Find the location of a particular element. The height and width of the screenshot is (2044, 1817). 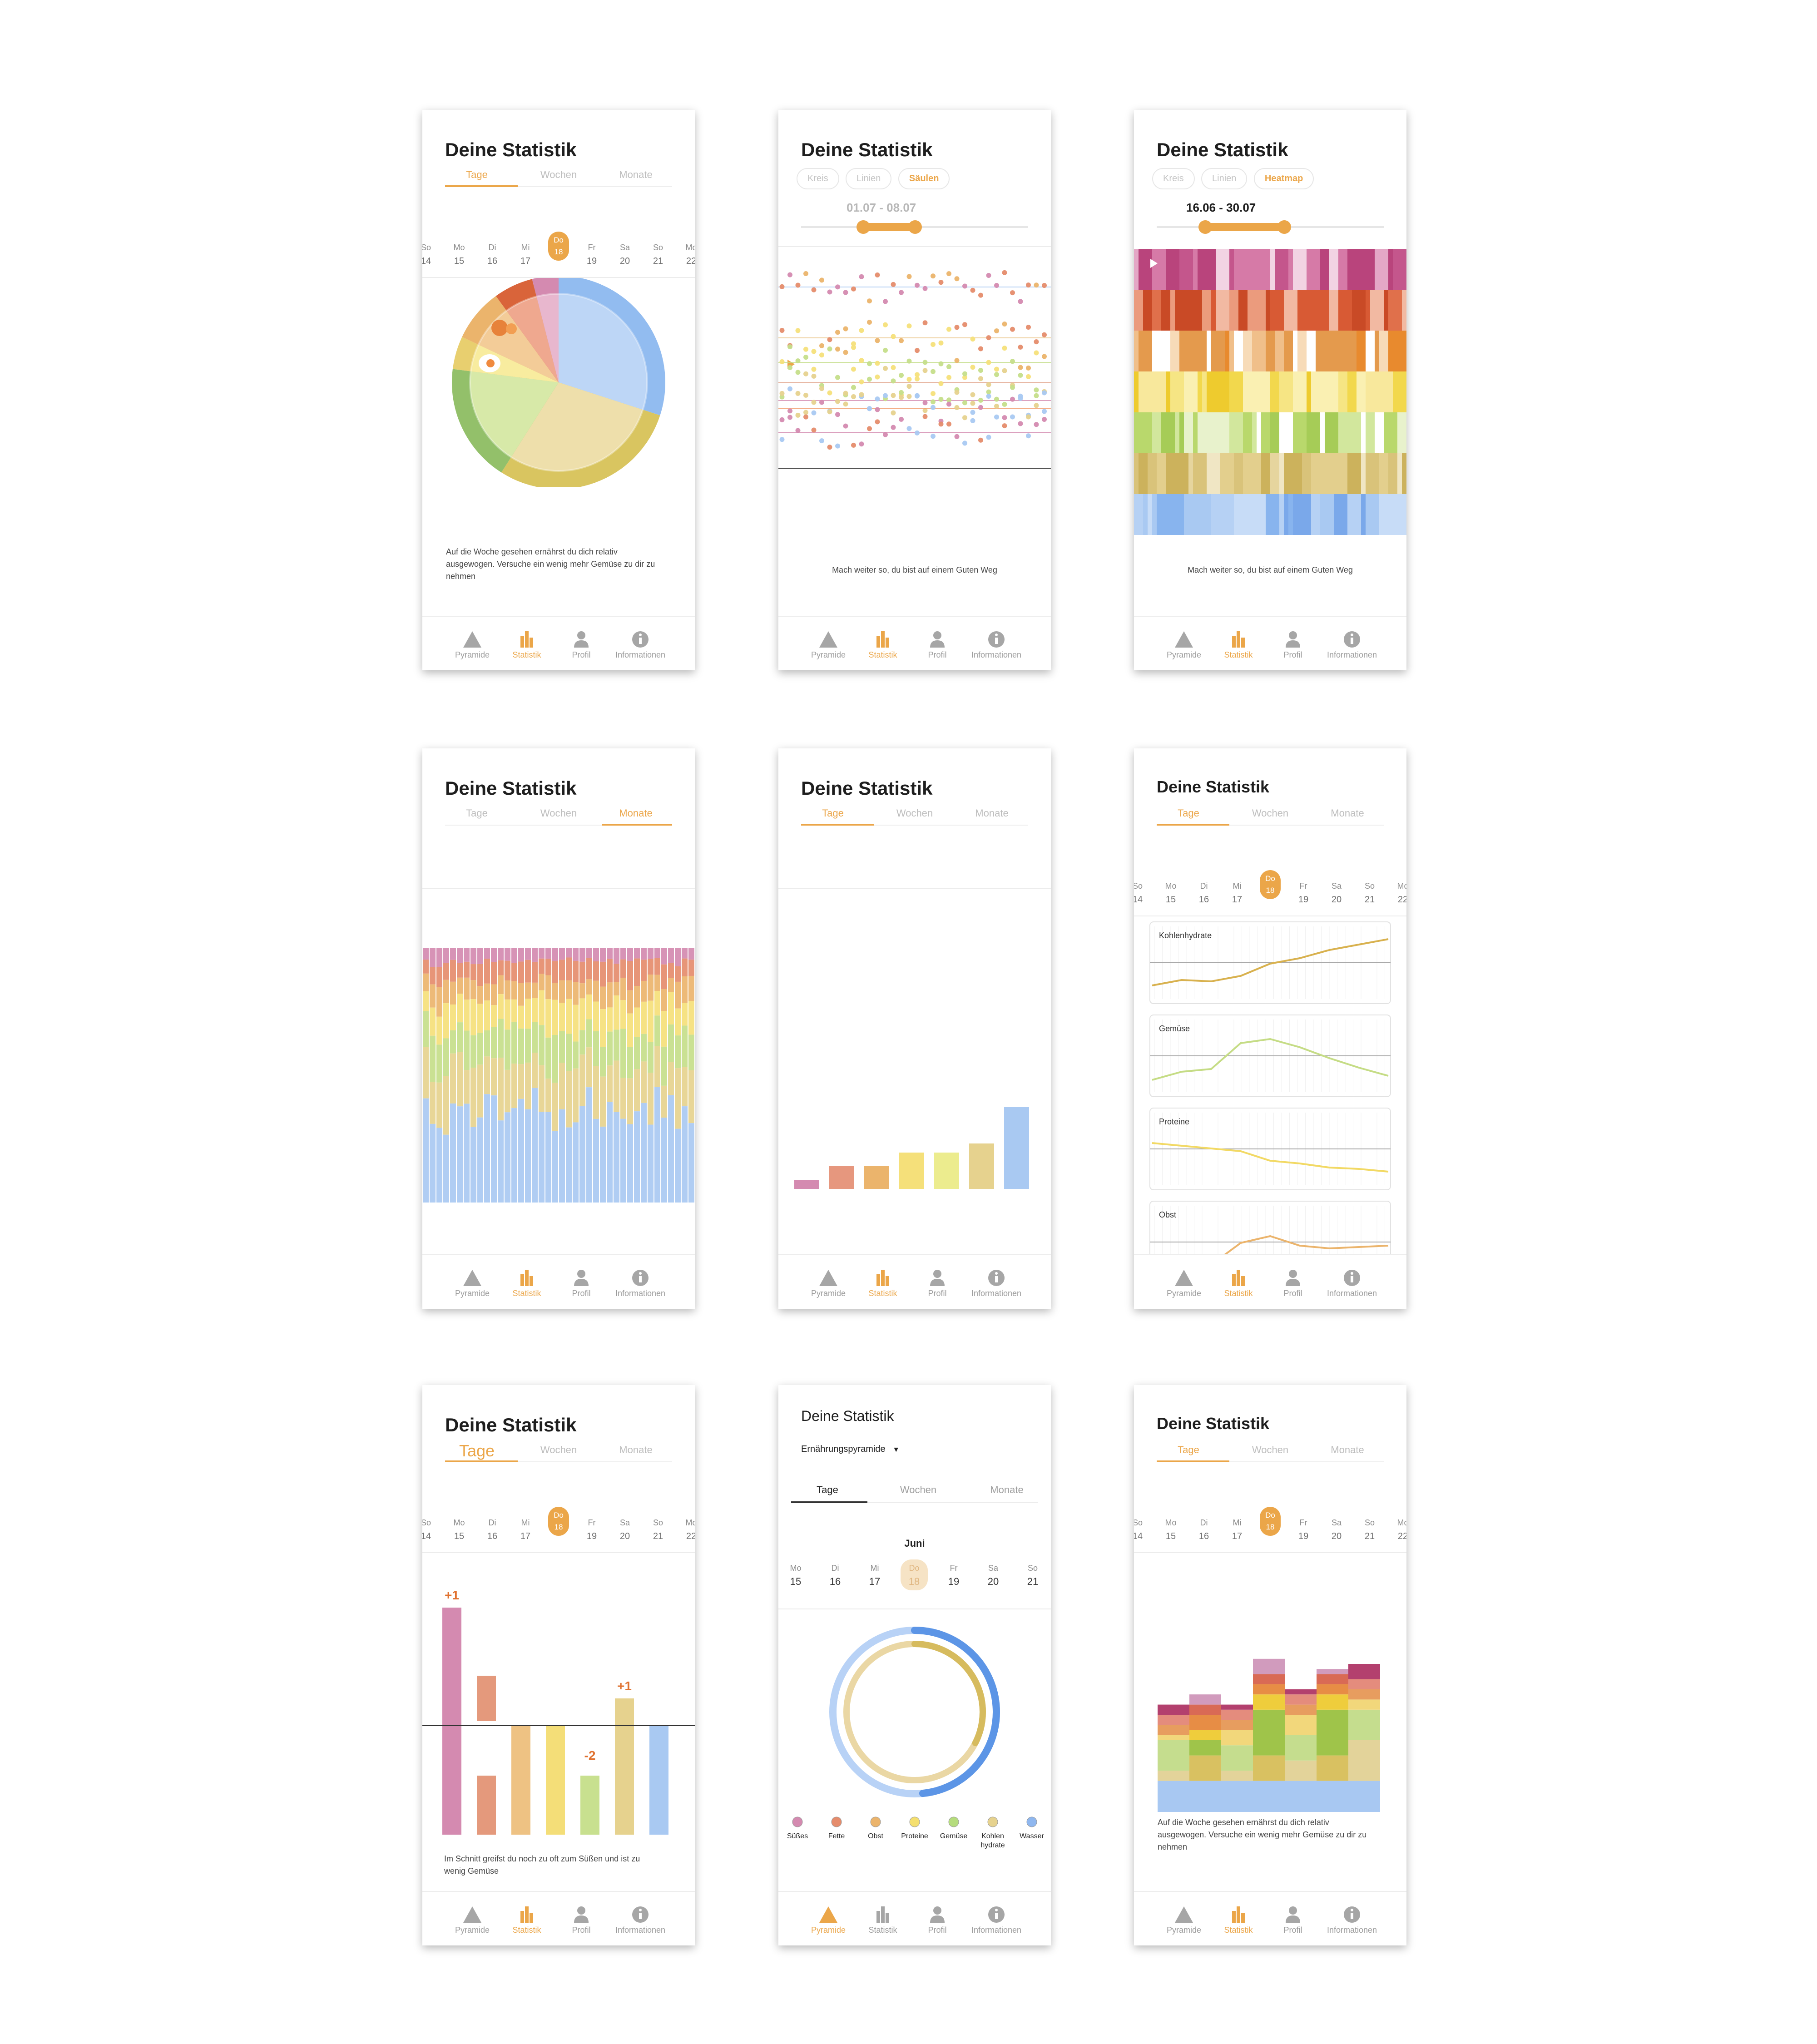

range-slider is located at coordinates (1270, 227).